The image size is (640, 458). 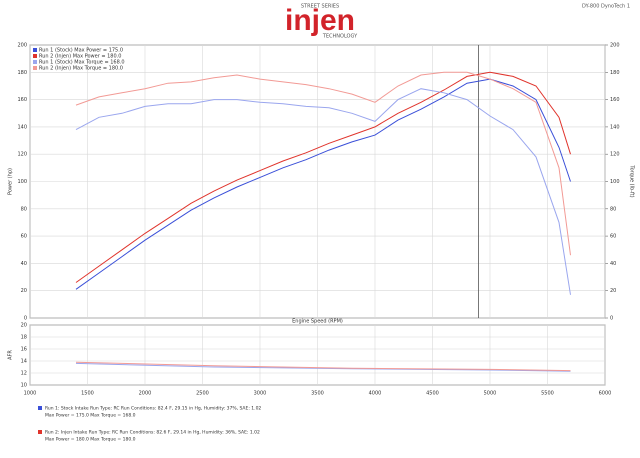 I want to click on y2-tick-label: 120, so click(x=615, y=155).